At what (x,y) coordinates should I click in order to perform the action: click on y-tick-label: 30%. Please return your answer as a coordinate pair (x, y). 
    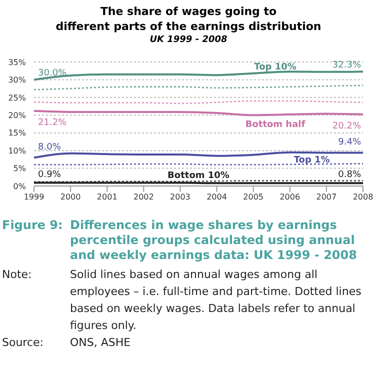
    Looking at the image, I should click on (17, 80).